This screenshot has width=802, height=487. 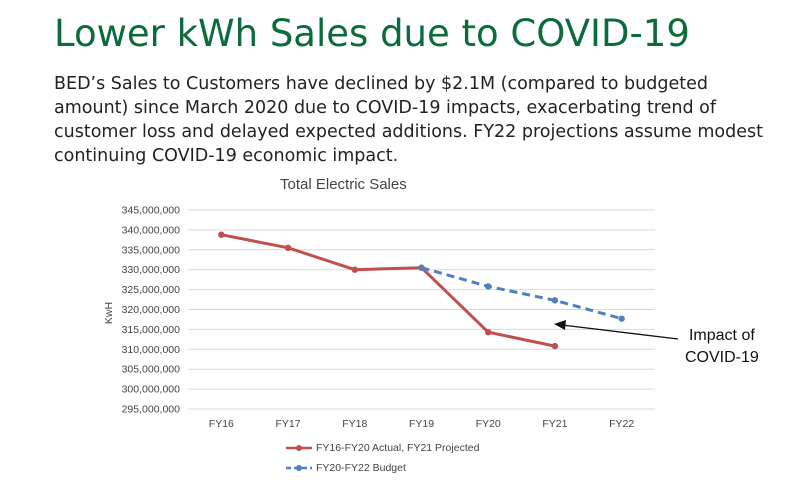 I want to click on annotation-text: Impact of COVID-19, so click(x=722, y=347).